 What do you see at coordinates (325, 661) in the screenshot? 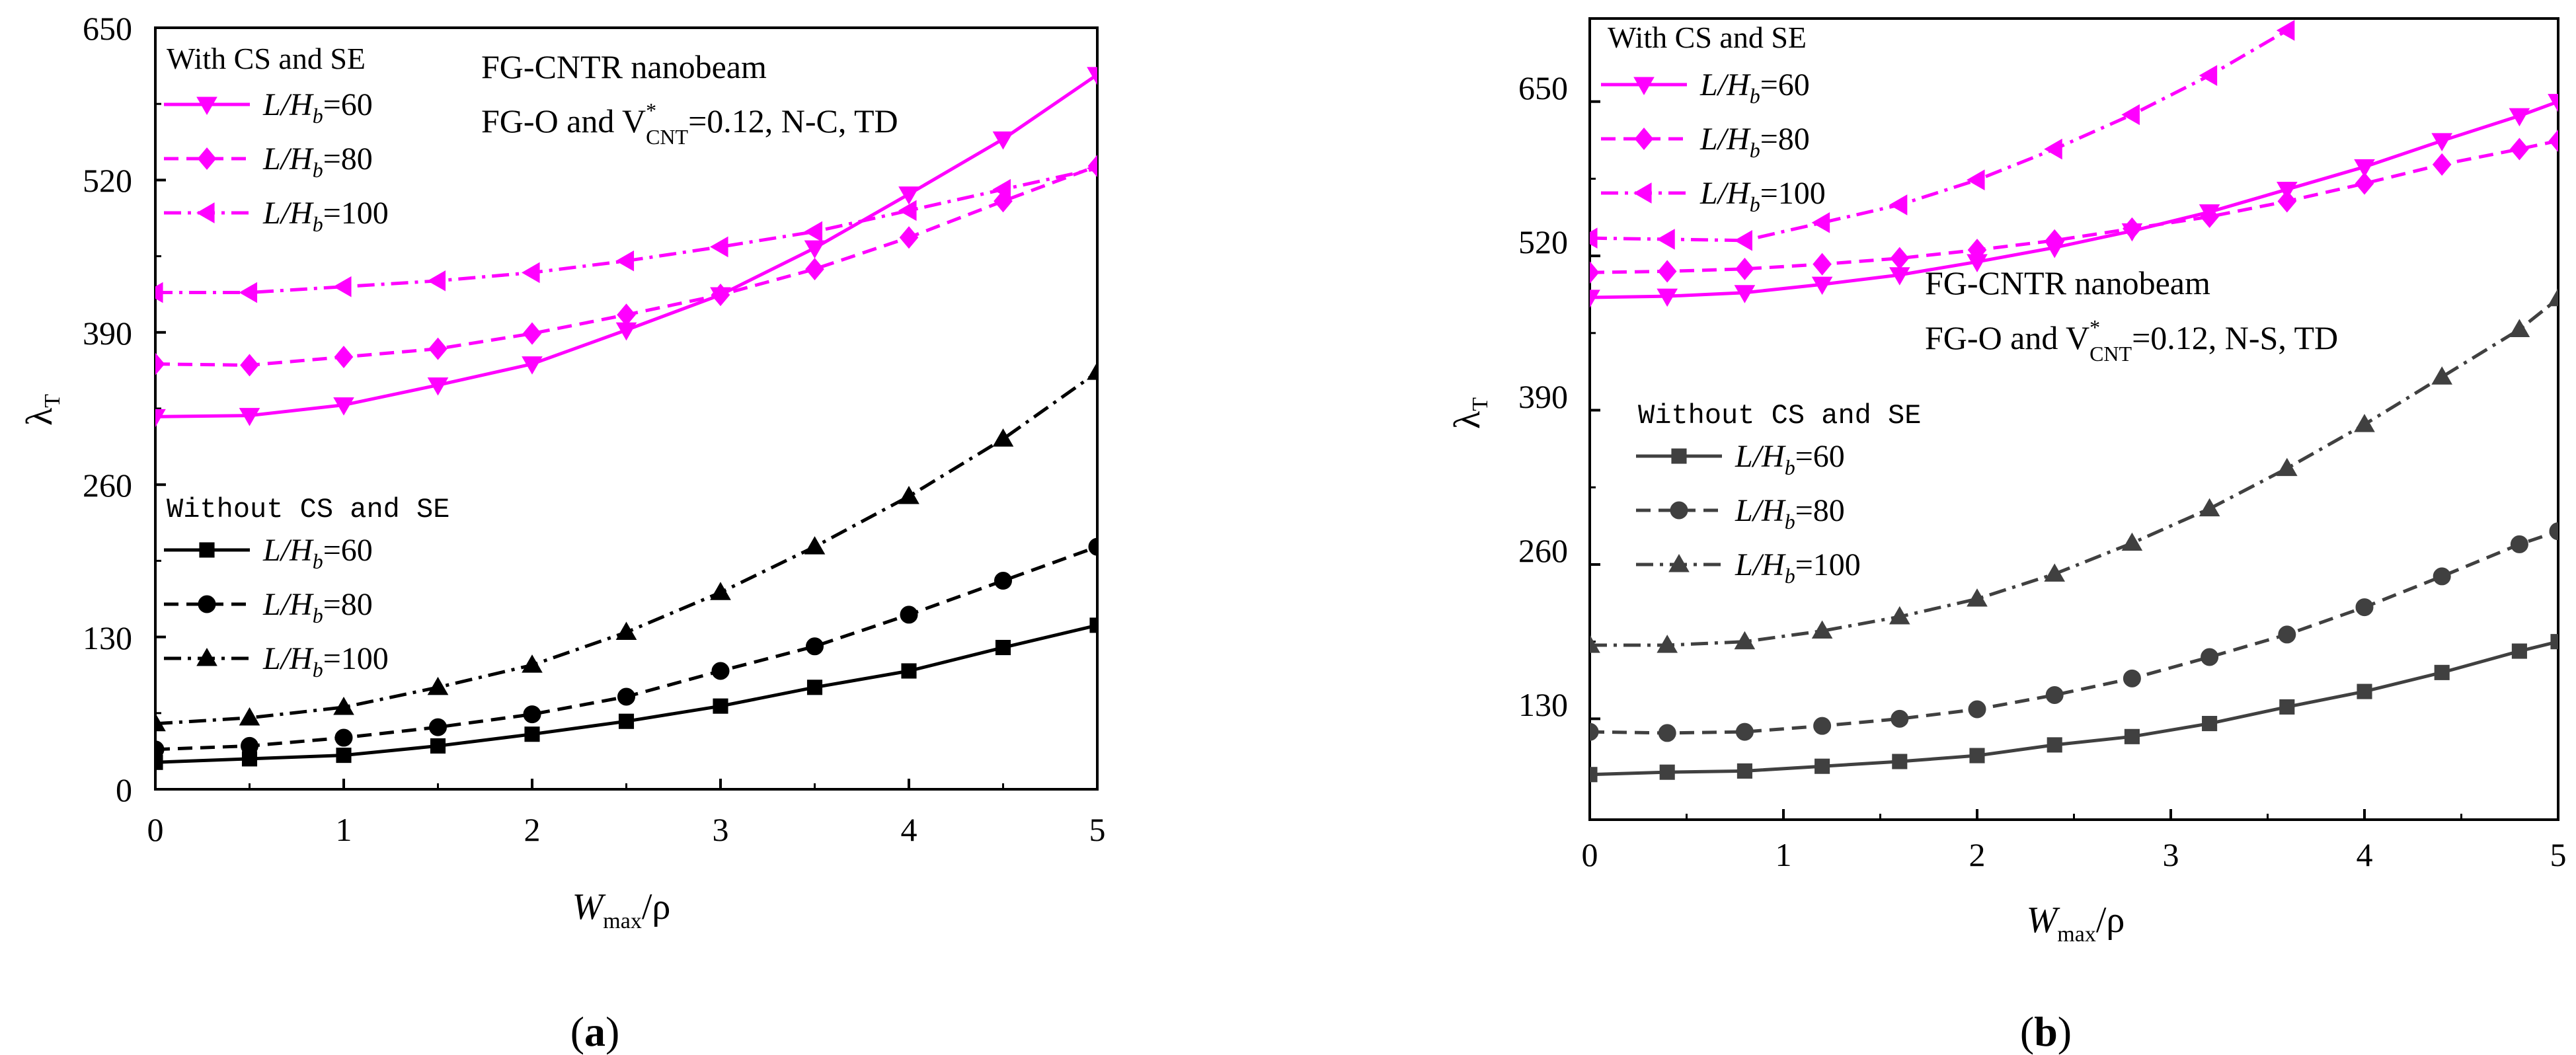
I see `legend-label: L/Hb=100` at bounding box center [325, 661].